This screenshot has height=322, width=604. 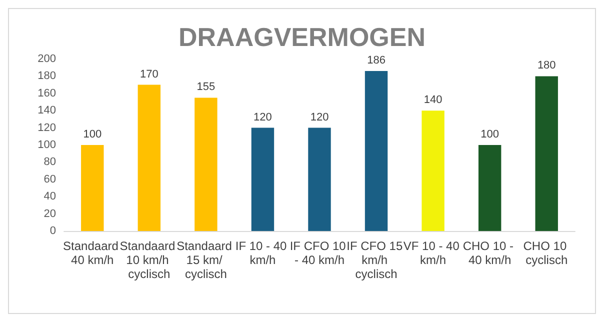 I want to click on data-label: 180, so click(x=546, y=66).